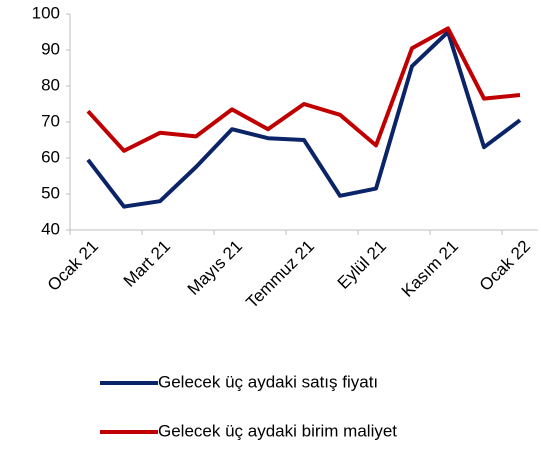 The height and width of the screenshot is (454, 541). Describe the element at coordinates (430, 269) in the screenshot. I see `x-tick-label: Kasım 21` at that location.